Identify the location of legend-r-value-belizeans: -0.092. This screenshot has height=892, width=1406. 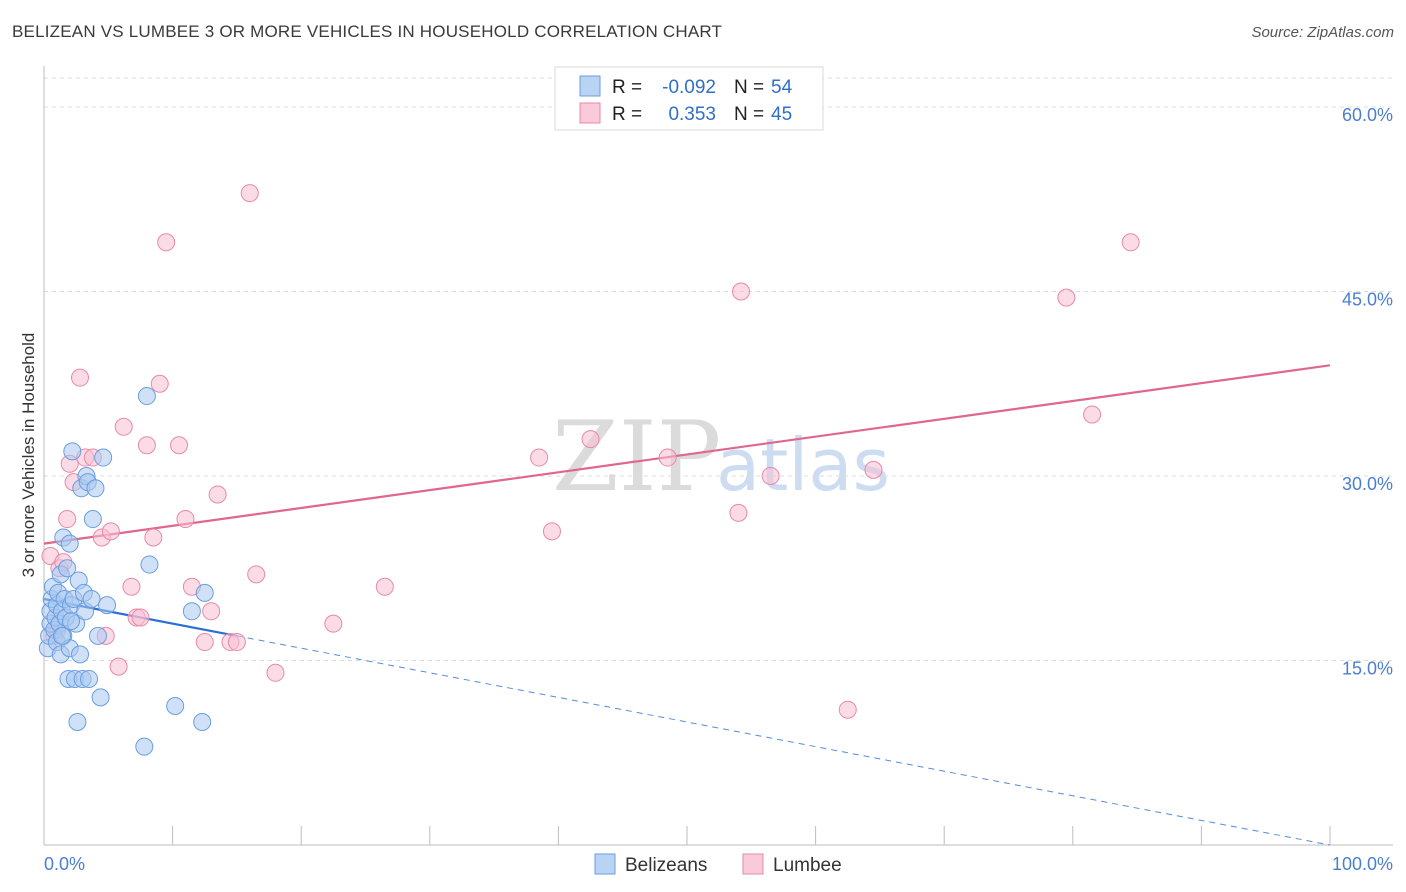
(689, 87).